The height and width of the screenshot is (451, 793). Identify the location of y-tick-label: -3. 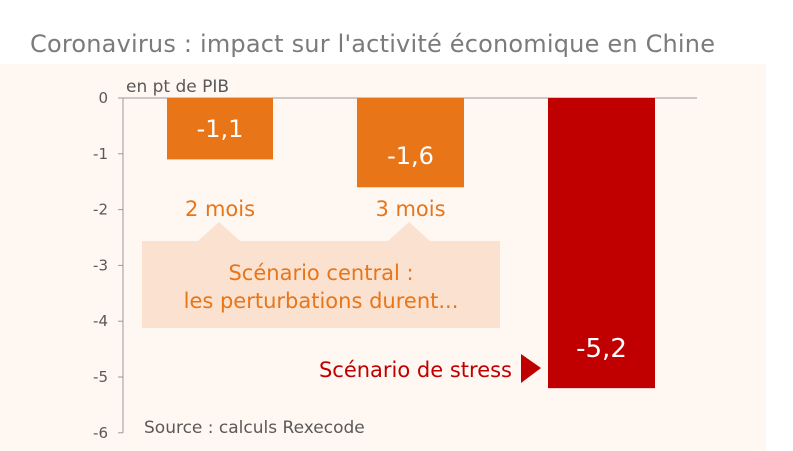
(100, 265).